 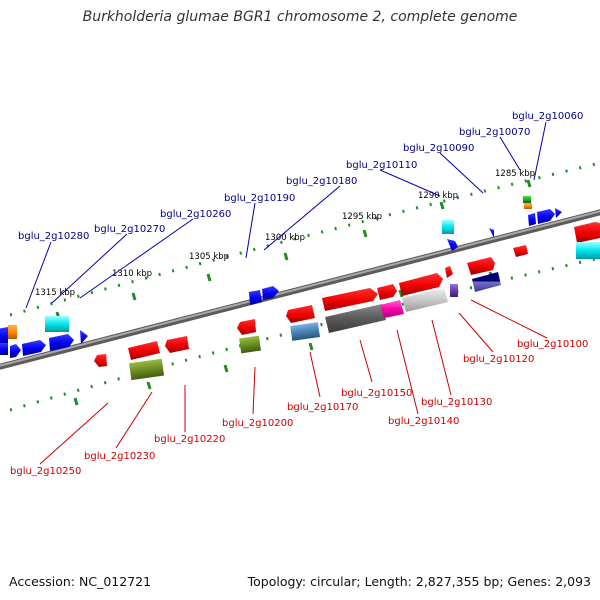 What do you see at coordinates (257, 423) in the screenshot?
I see `gene-label: bglu_2g10200` at bounding box center [257, 423].